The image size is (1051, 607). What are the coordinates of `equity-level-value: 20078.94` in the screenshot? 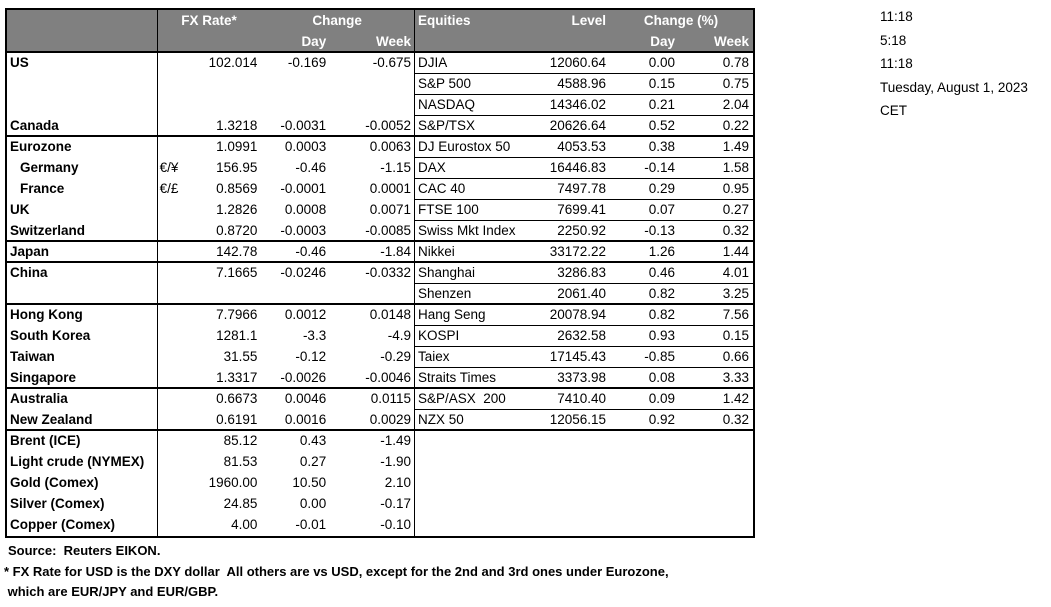 It's located at (577, 314).